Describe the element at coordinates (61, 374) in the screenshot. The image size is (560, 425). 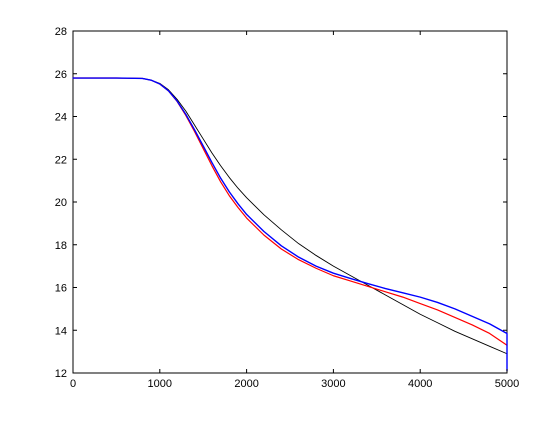
I see `y-tick-label: 12` at that location.